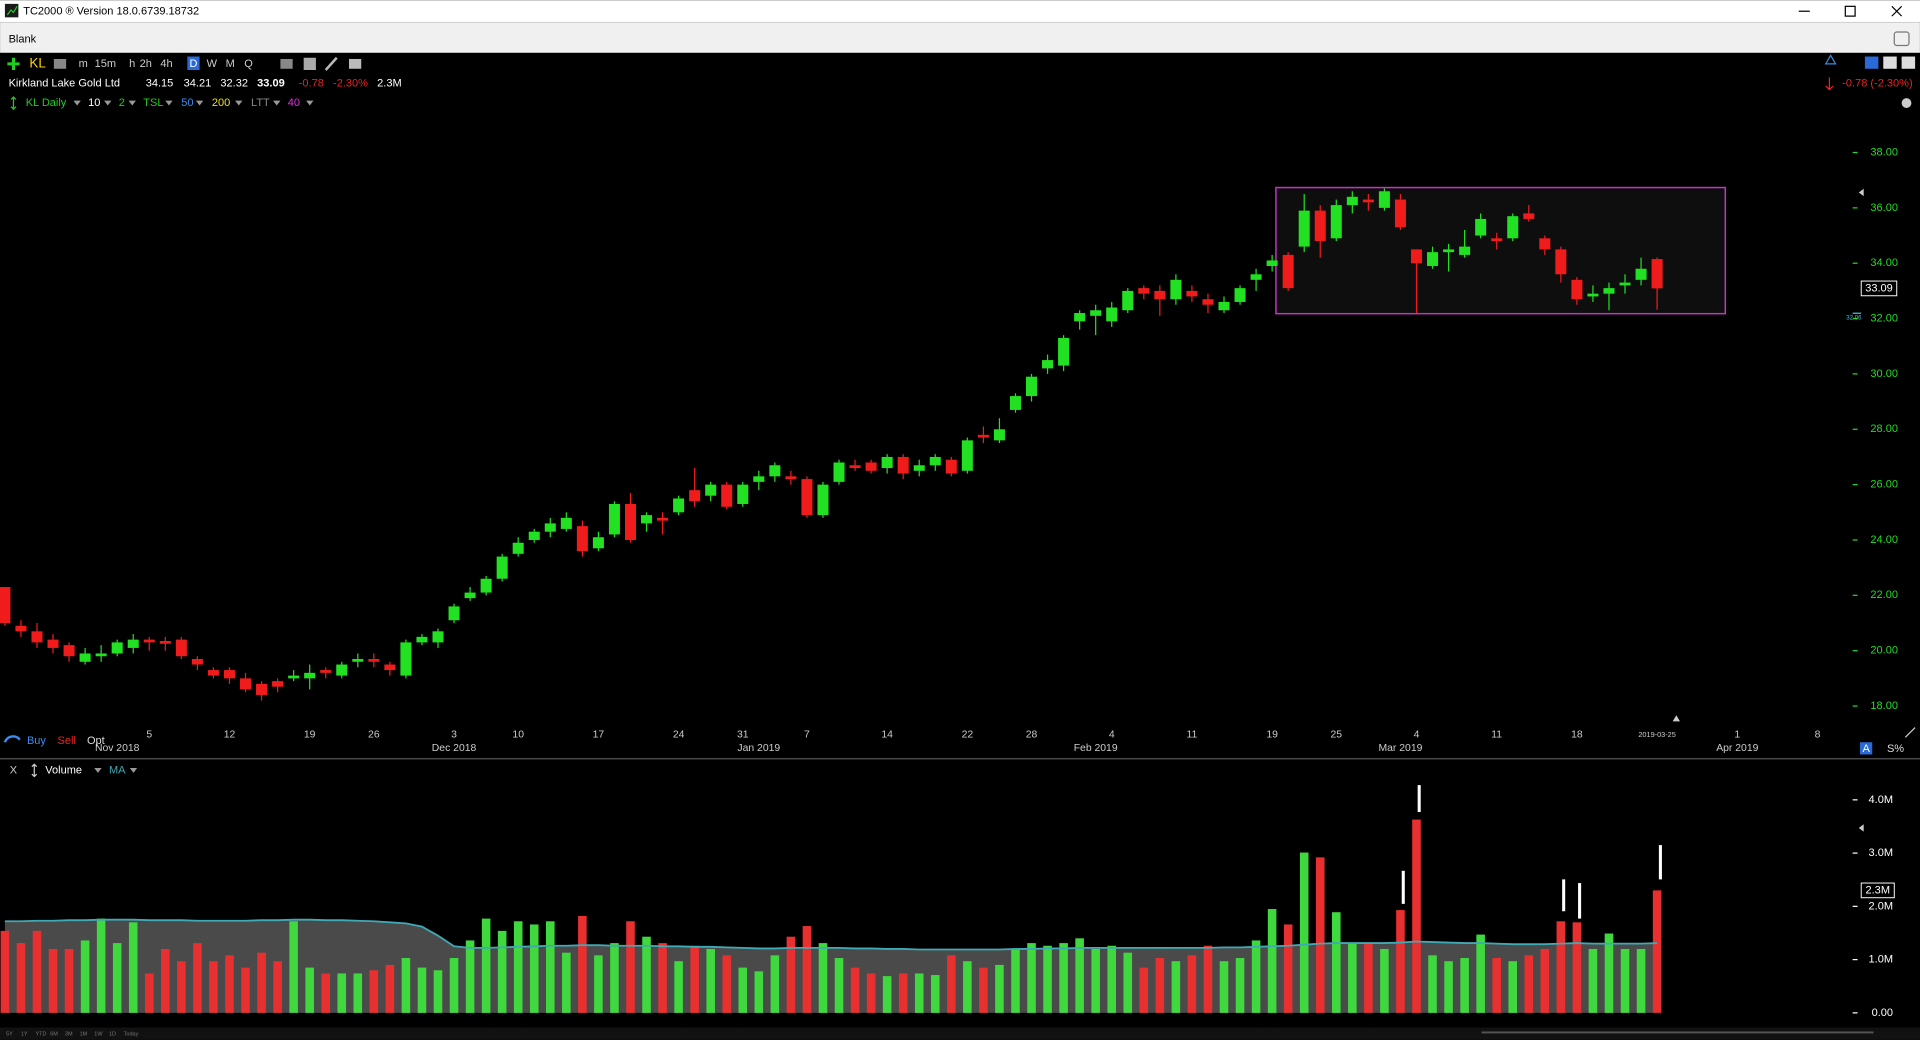 Image resolution: width=1920 pixels, height=1040 pixels. I want to click on chart-name: KL Daily, so click(46, 103).